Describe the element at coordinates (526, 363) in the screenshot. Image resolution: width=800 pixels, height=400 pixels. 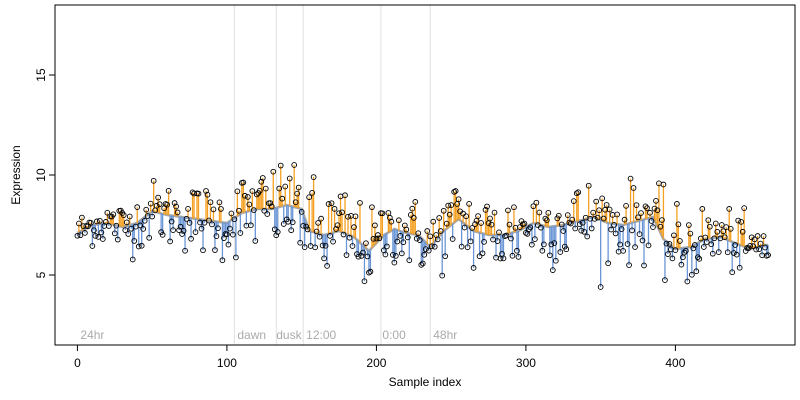
I see `x-tick-label: 300` at that location.